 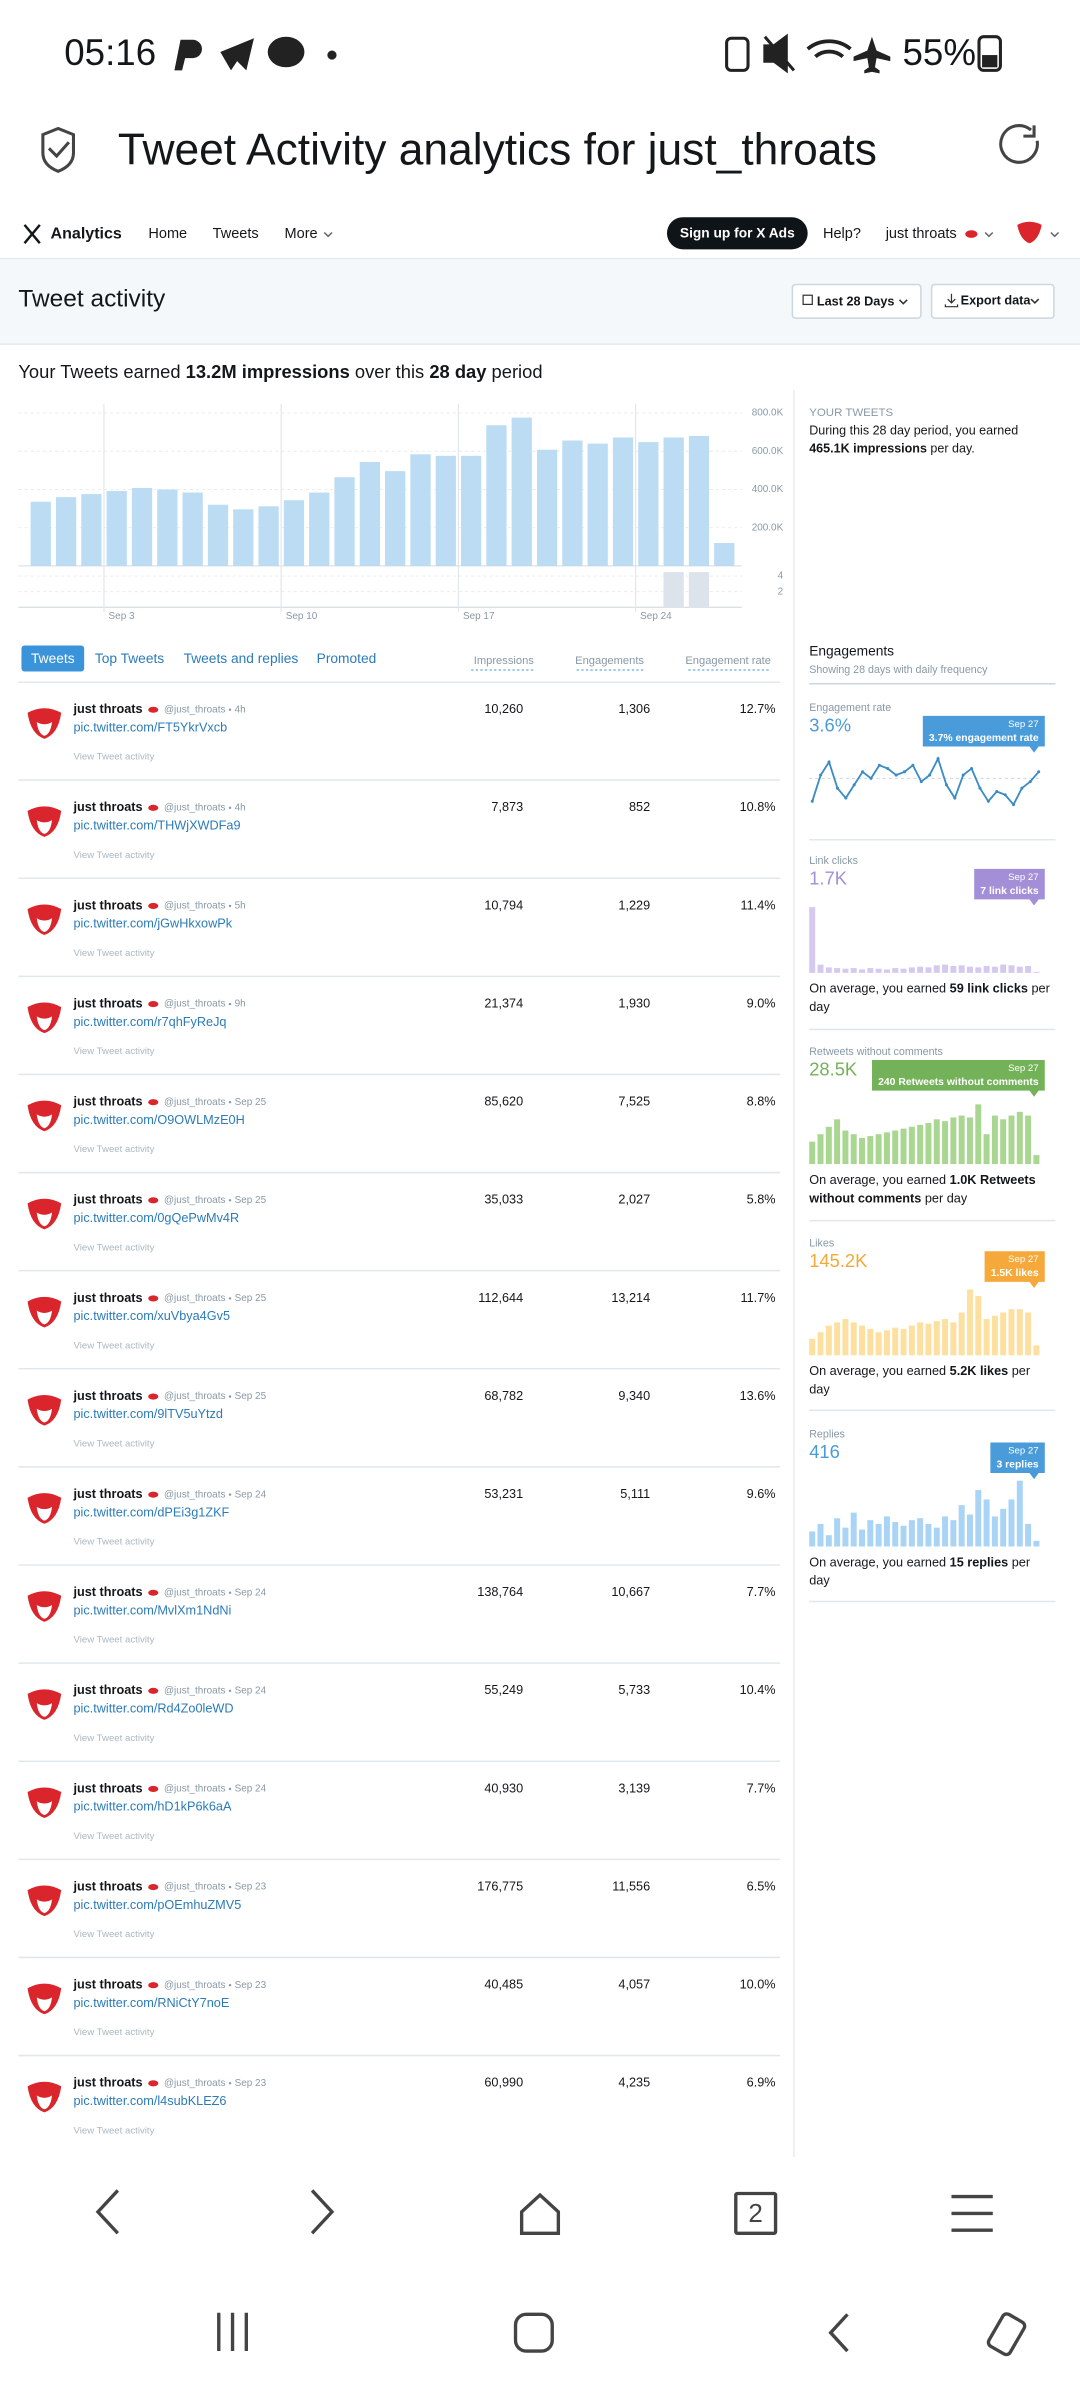 What do you see at coordinates (833, 1069) in the screenshot?
I see `card-total: 28.5K` at bounding box center [833, 1069].